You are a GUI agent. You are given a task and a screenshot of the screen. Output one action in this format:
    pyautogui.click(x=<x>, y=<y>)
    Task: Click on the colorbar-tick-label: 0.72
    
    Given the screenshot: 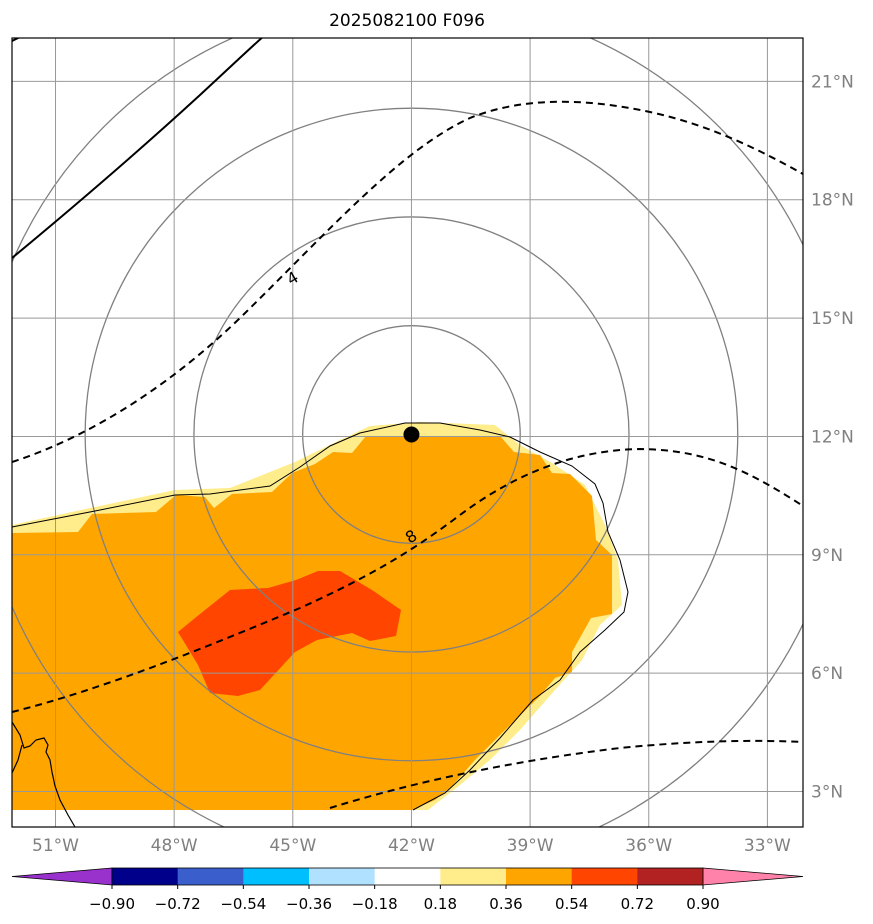 What is the action you would take?
    pyautogui.click(x=637, y=904)
    